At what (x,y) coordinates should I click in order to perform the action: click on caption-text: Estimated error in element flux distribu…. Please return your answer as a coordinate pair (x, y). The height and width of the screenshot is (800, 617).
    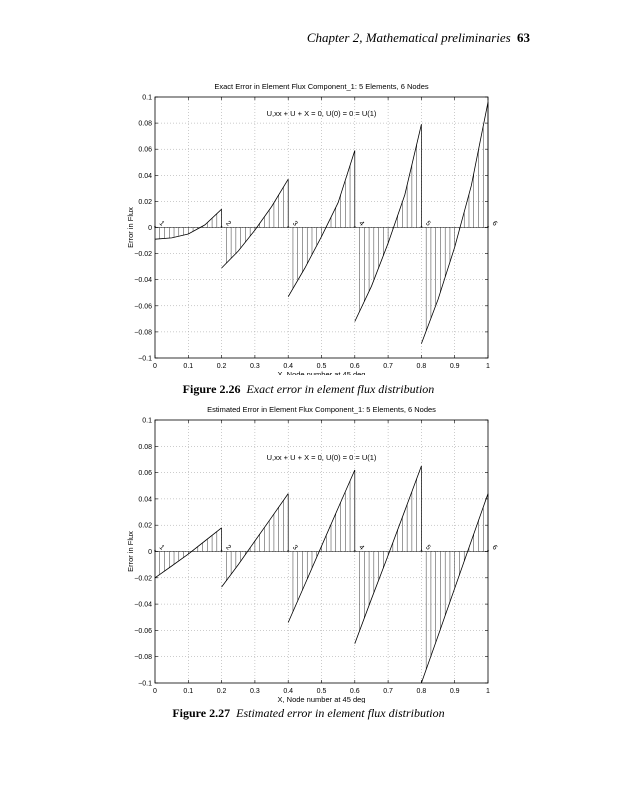
    Looking at the image, I should click on (340, 713).